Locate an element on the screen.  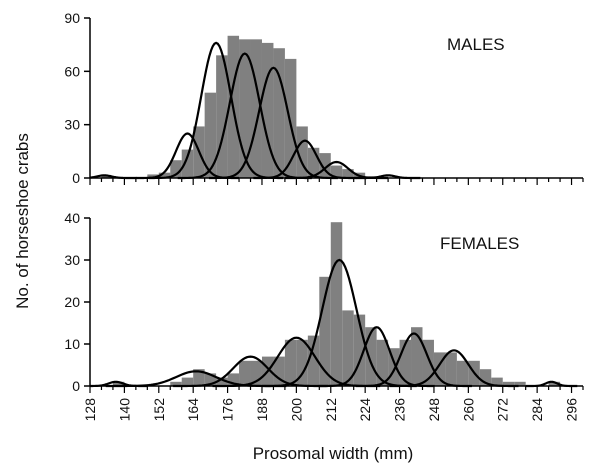
x-tick-label: 212 is located at coordinates (331, 410).